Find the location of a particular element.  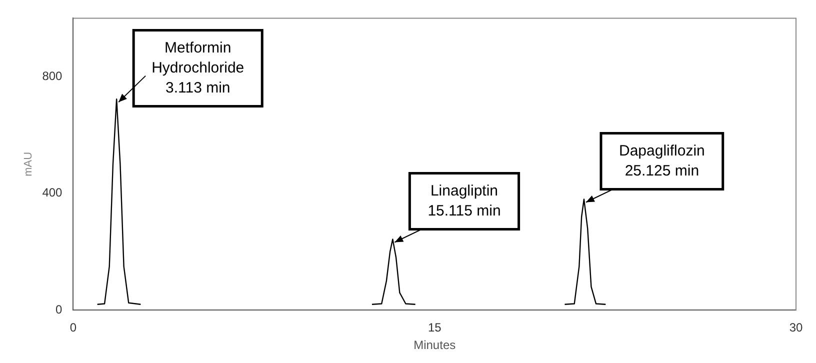

y-tick-label: 0 is located at coordinates (59, 309).